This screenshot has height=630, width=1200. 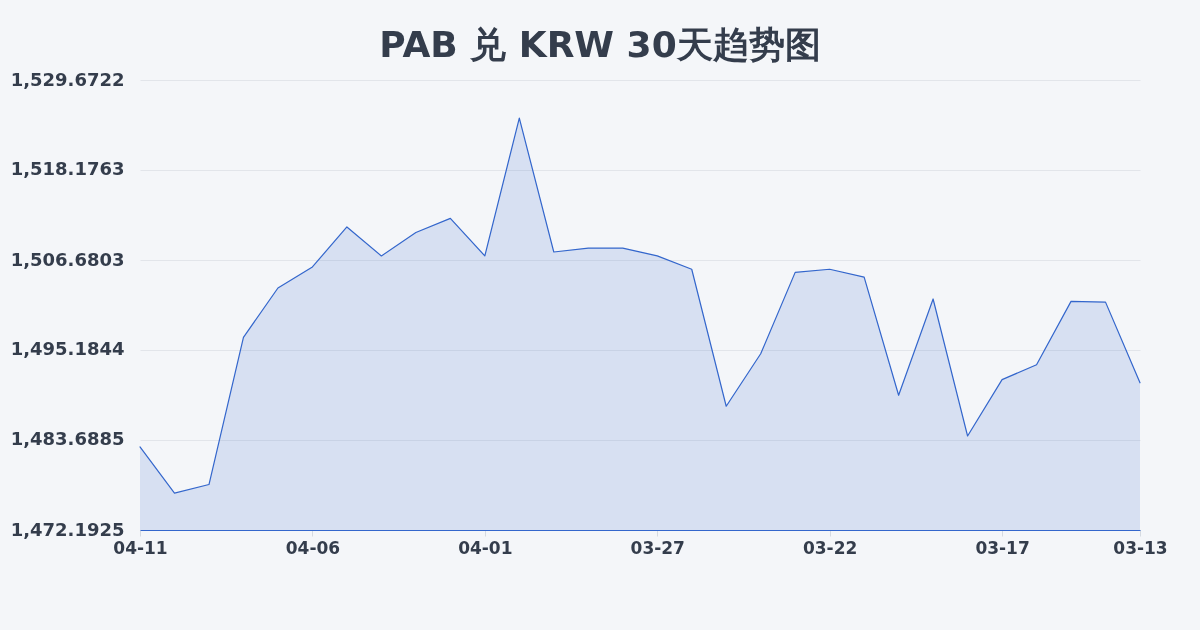 What do you see at coordinates (140, 547) in the screenshot?
I see `x-tick-label: 04-11` at bounding box center [140, 547].